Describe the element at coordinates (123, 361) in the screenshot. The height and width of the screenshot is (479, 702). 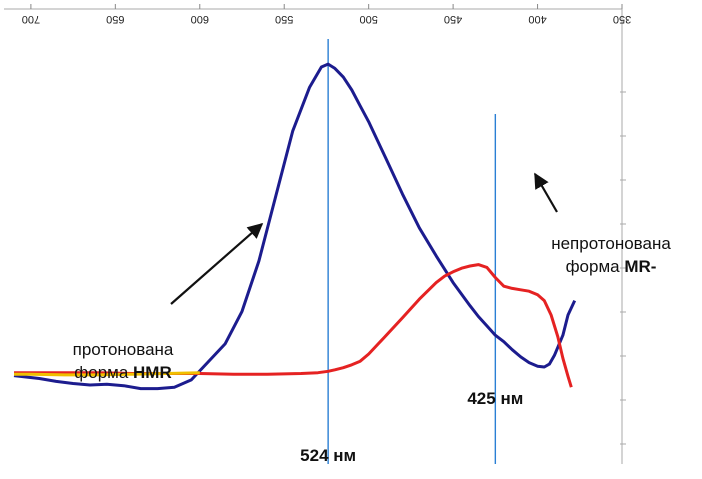
I see `annotation-0: протонована форма HMR` at that location.